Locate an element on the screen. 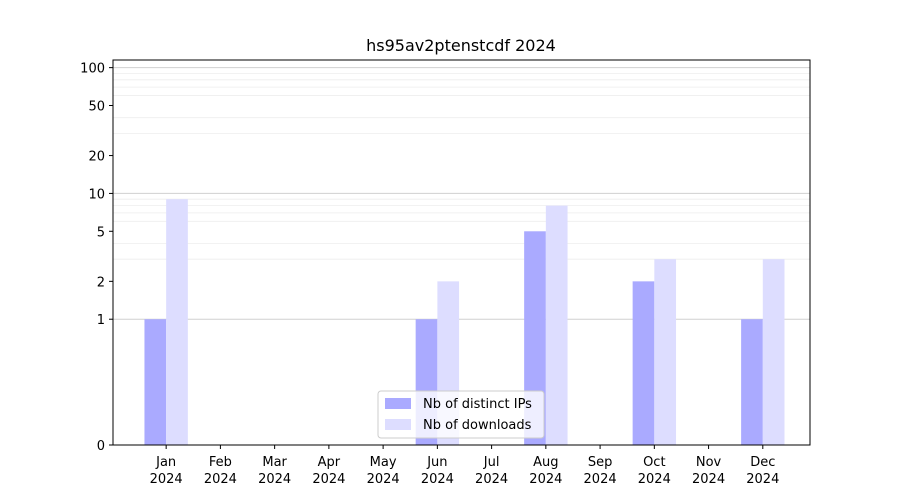 The width and height of the screenshot is (900, 500). legend: Nb of distinct IPs Nb of downloads is located at coordinates (461, 414).